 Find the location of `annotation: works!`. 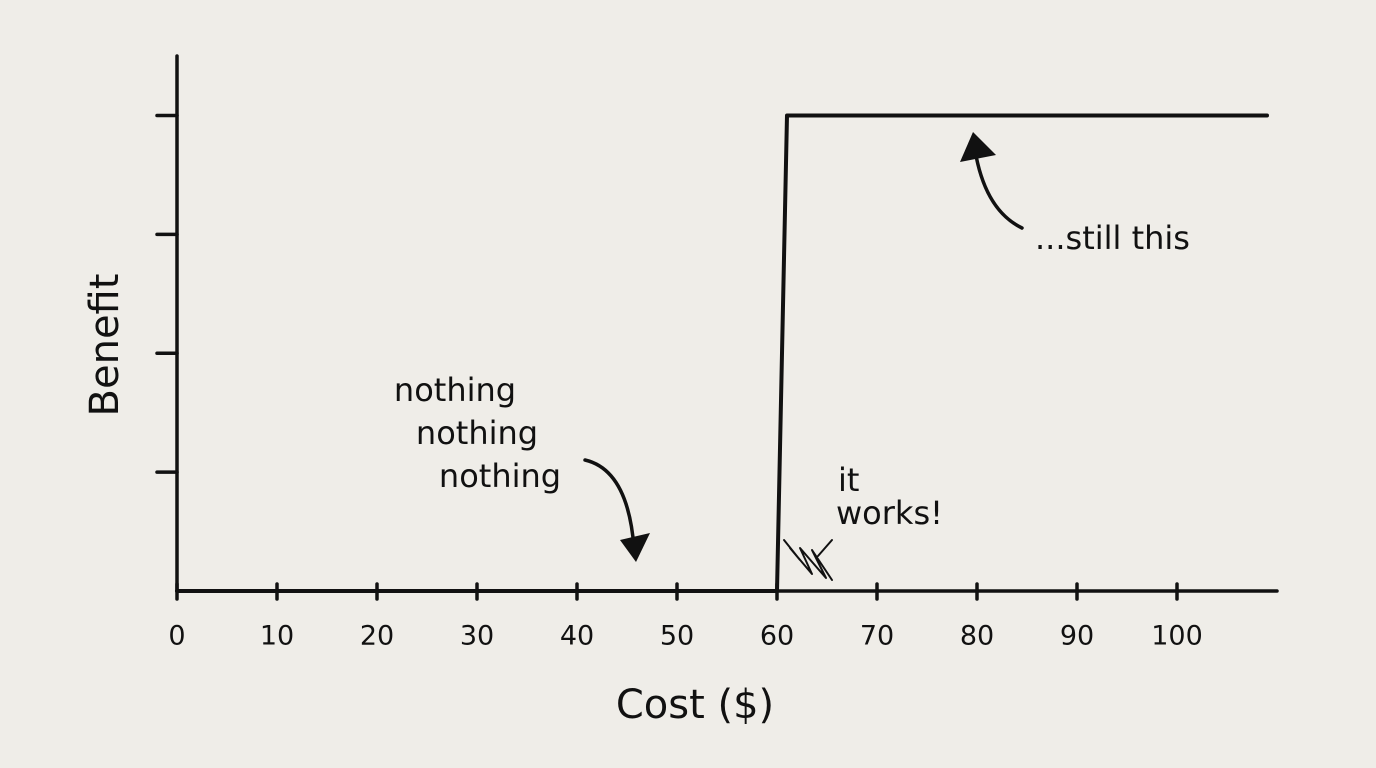

annotation: works! is located at coordinates (889, 513).